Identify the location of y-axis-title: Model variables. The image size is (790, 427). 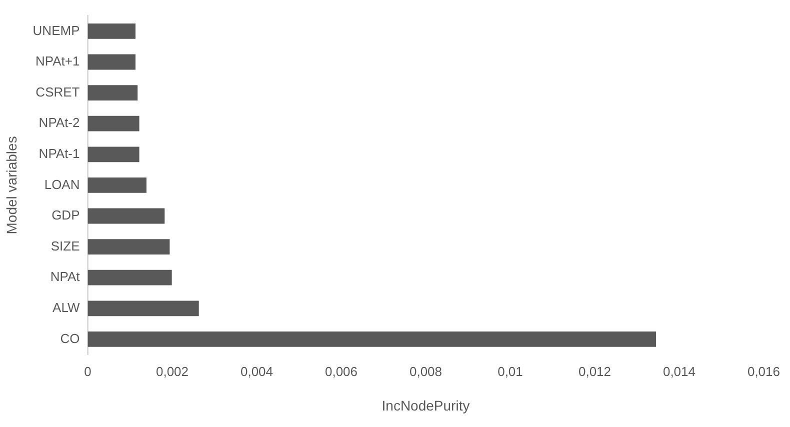
(11, 185).